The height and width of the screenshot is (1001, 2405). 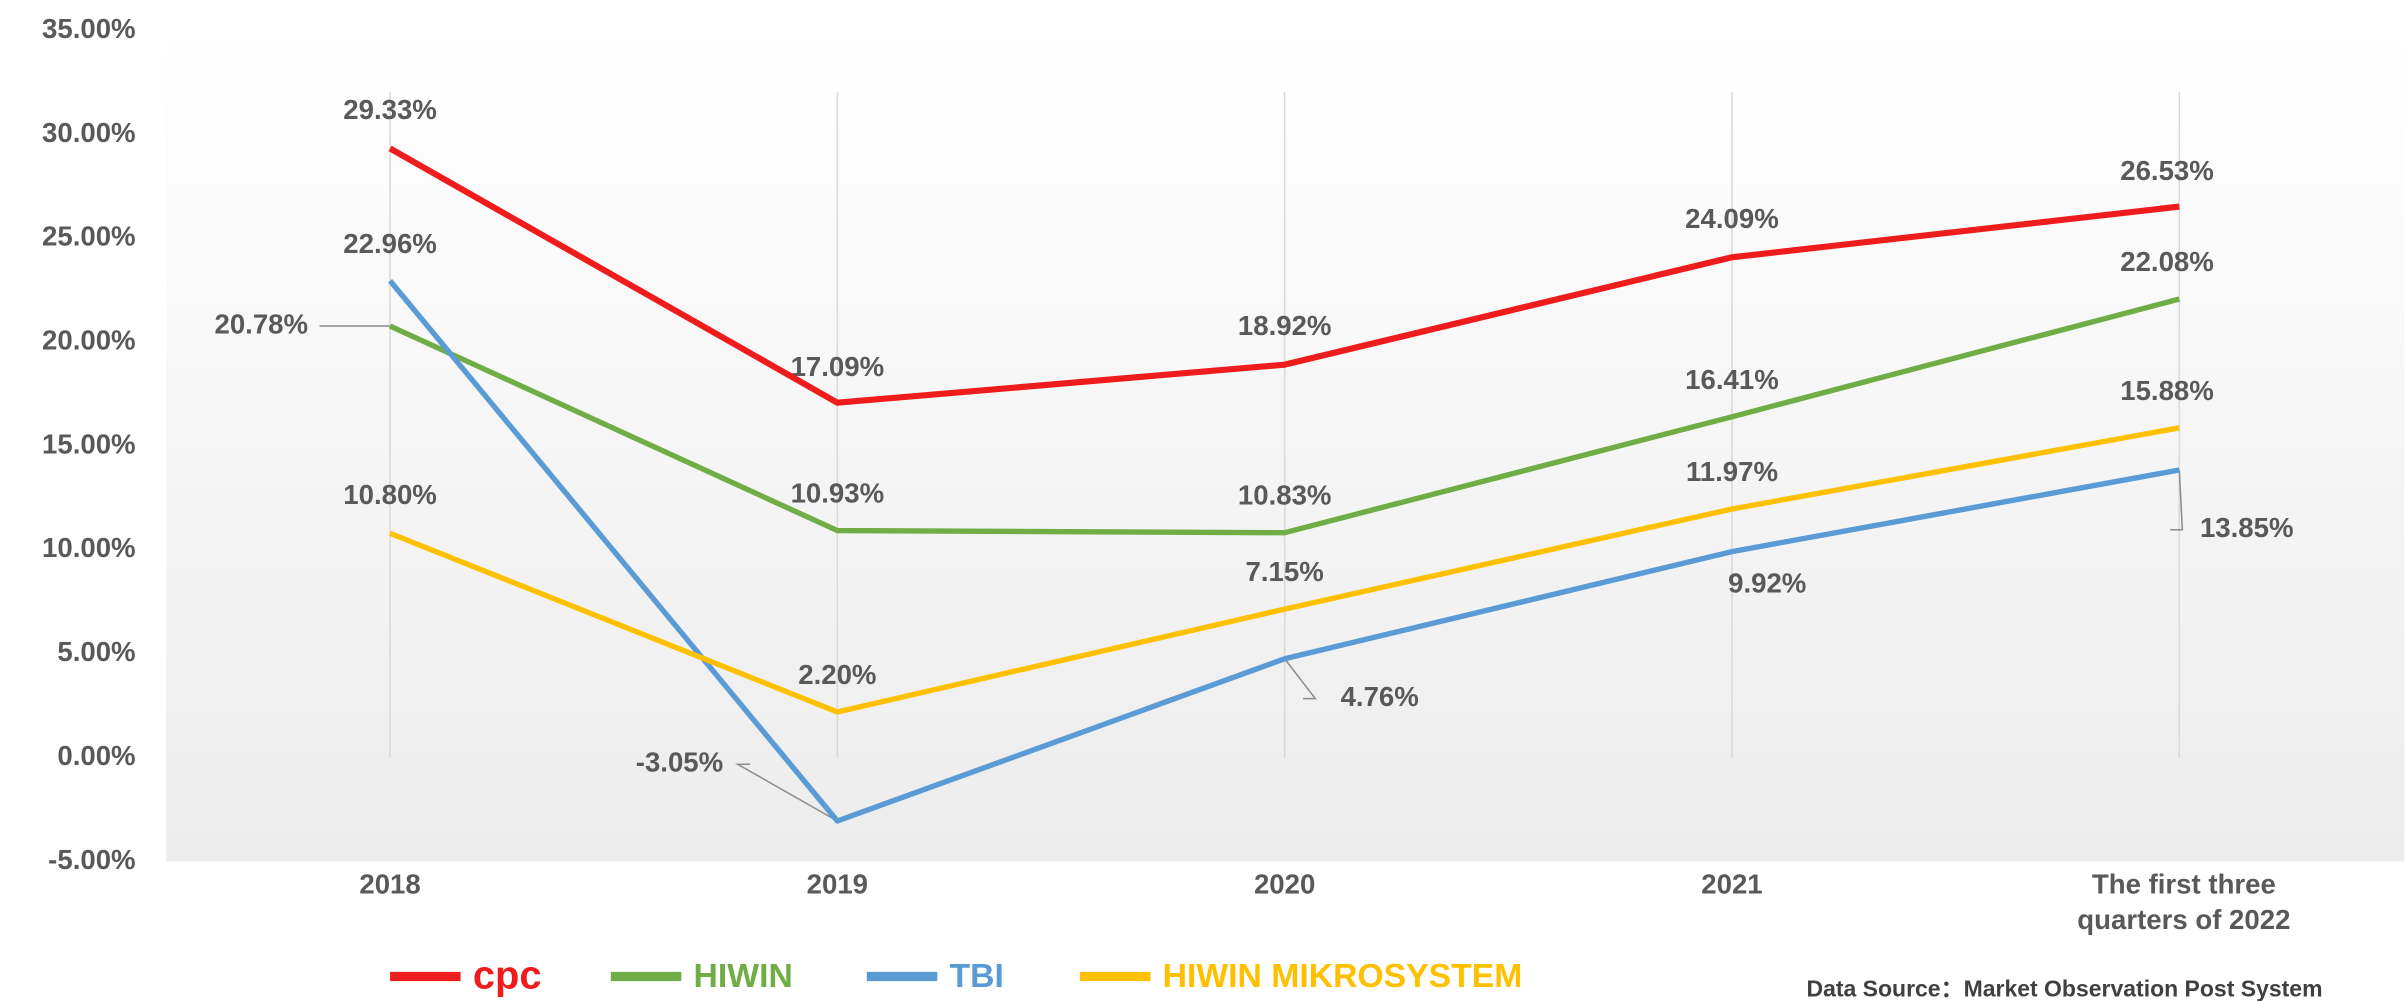 I want to click on y-tick-label: 30.00%, so click(x=89, y=132).